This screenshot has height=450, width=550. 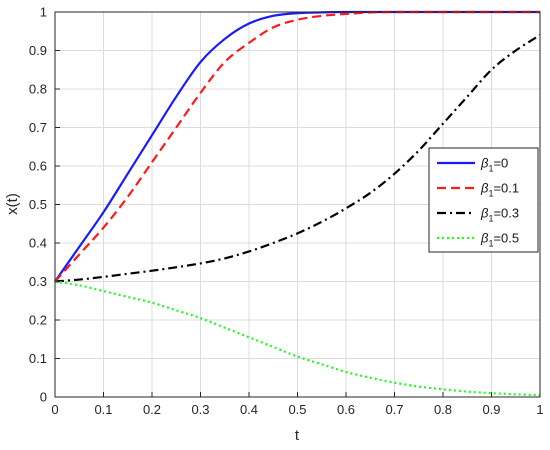 I want to click on x-tick-label: 0.6, so click(x=346, y=409).